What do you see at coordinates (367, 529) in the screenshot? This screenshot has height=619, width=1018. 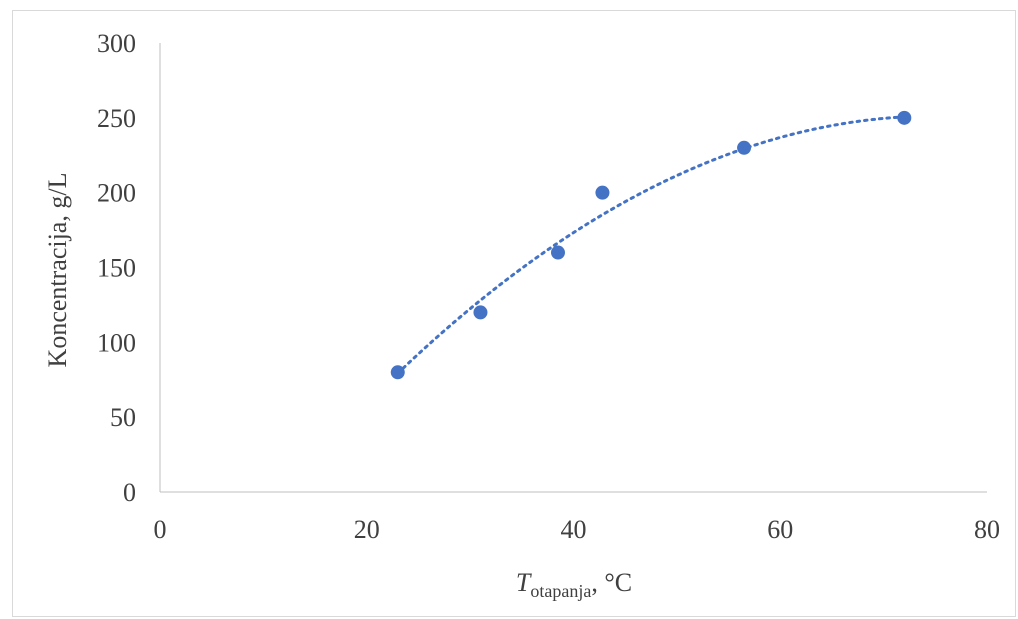 I see `x-tick-label: 20` at bounding box center [367, 529].